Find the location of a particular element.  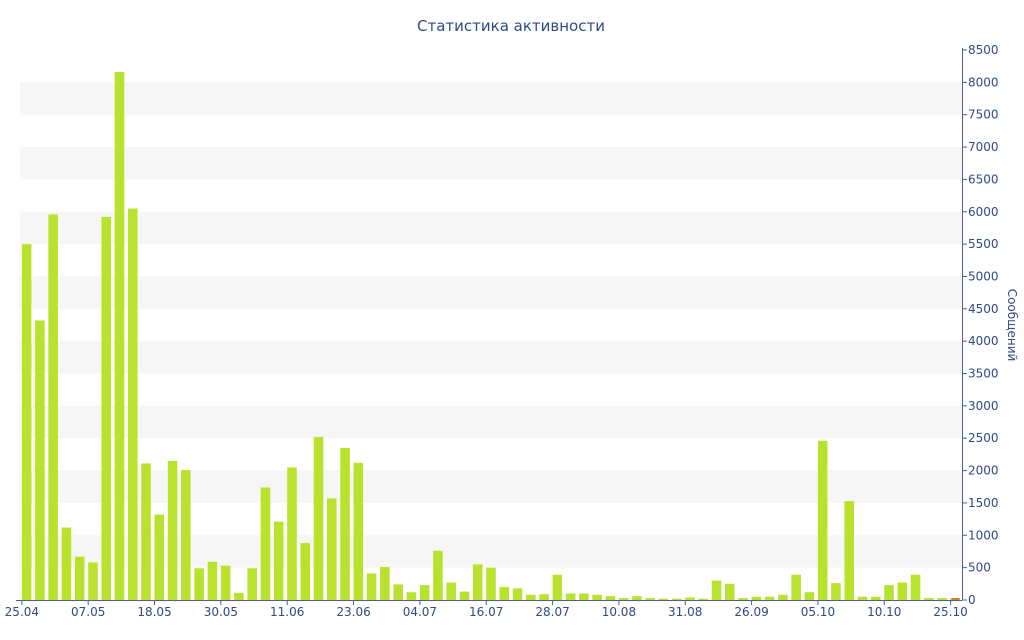

x-tick-label: 07.05 is located at coordinates (88, 612).